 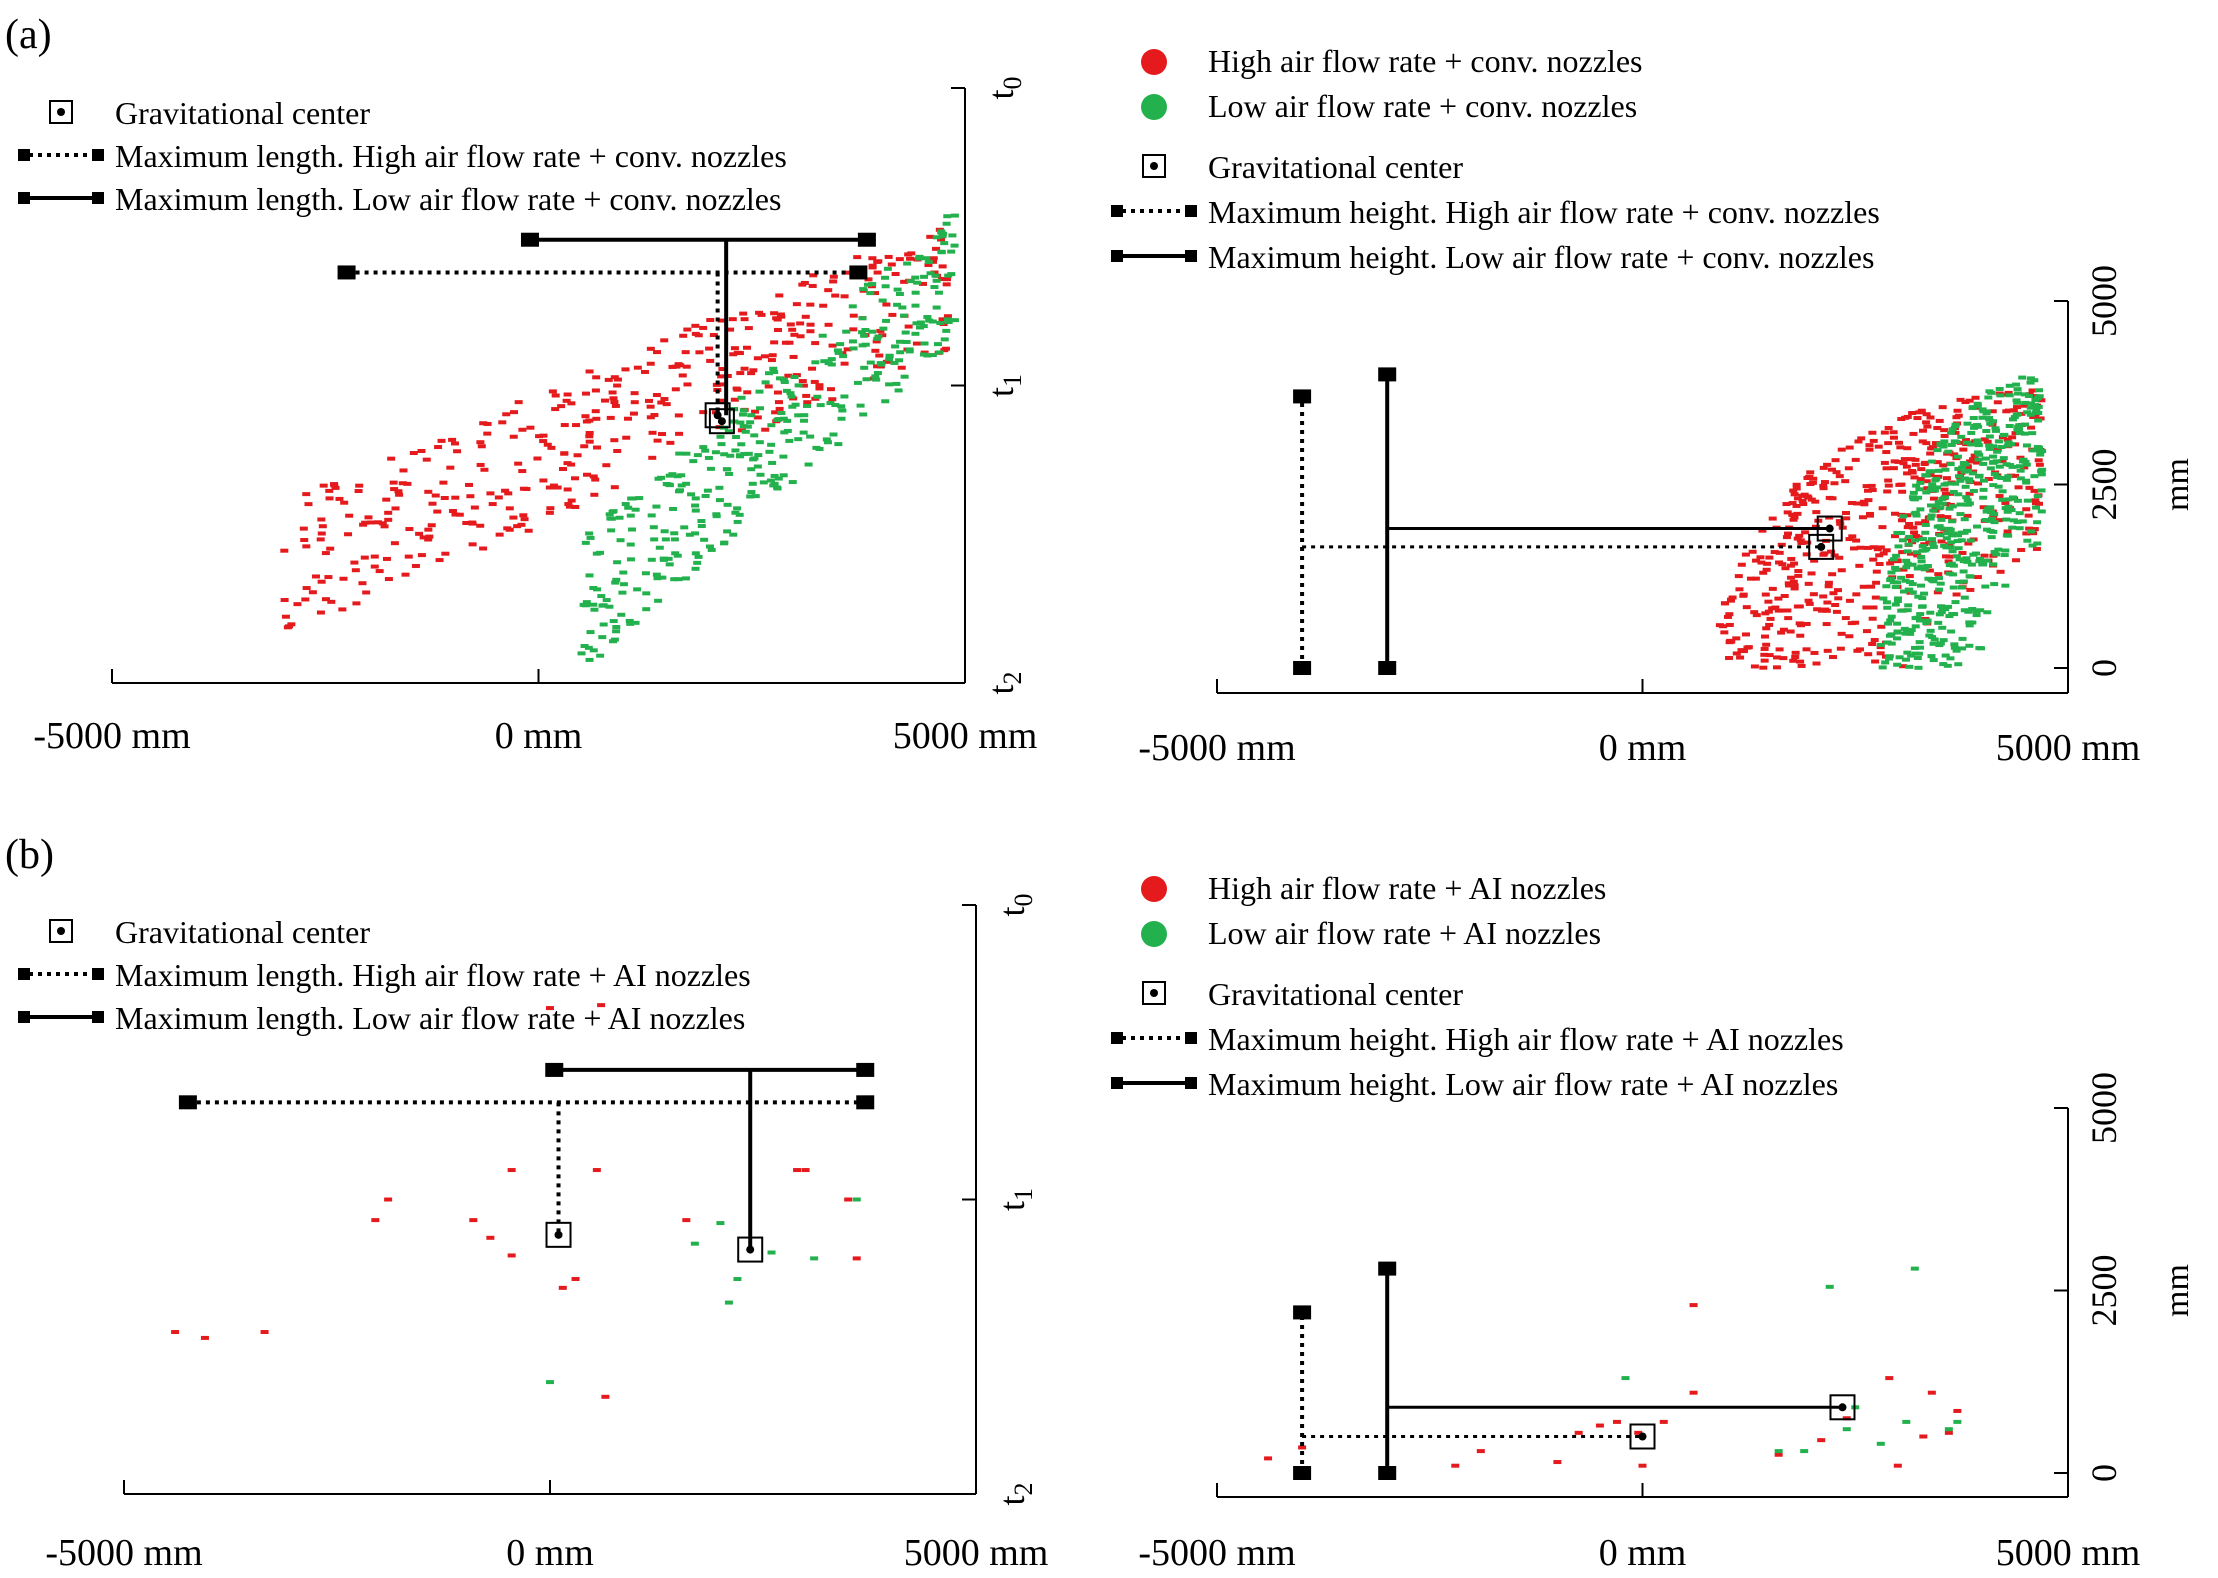 I want to click on y-tick-label: t1, so click(x=1015, y=1199).